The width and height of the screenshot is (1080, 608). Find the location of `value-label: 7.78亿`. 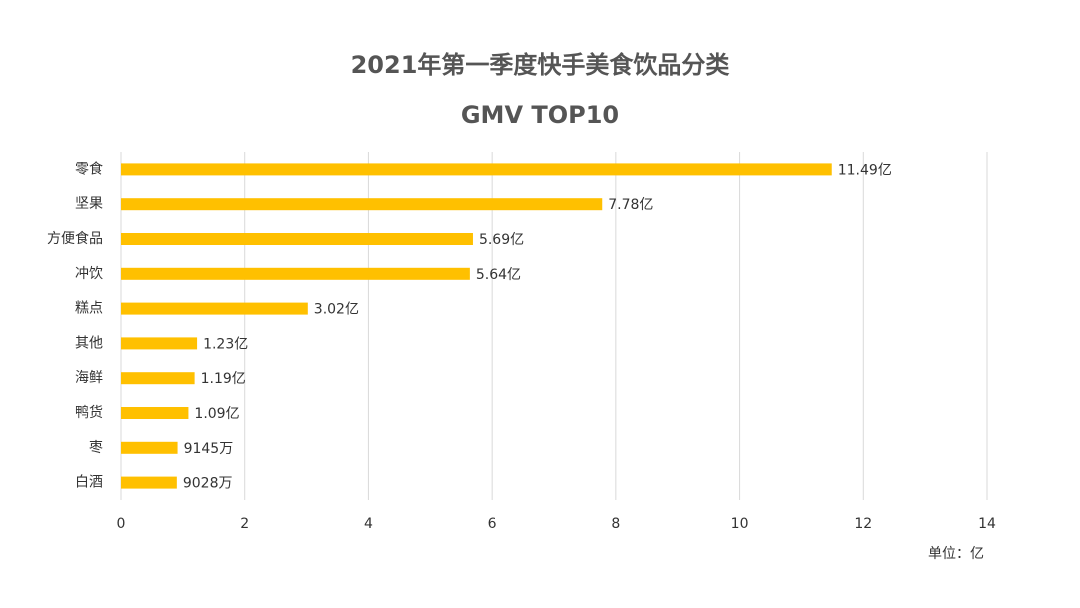

value-label: 7.78亿 is located at coordinates (630, 205).